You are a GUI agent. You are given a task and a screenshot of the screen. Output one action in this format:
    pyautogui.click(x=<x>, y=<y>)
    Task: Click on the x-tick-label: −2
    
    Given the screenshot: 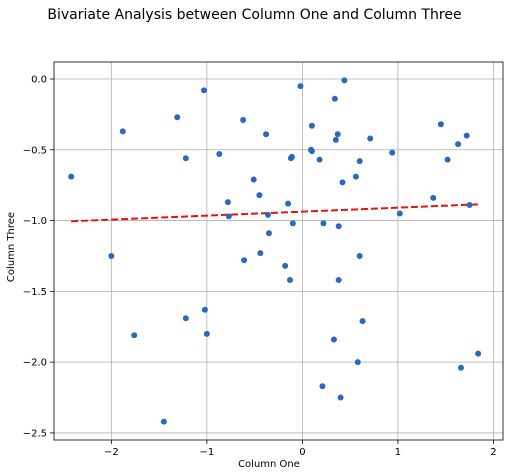 What is the action you would take?
    pyautogui.click(x=111, y=452)
    